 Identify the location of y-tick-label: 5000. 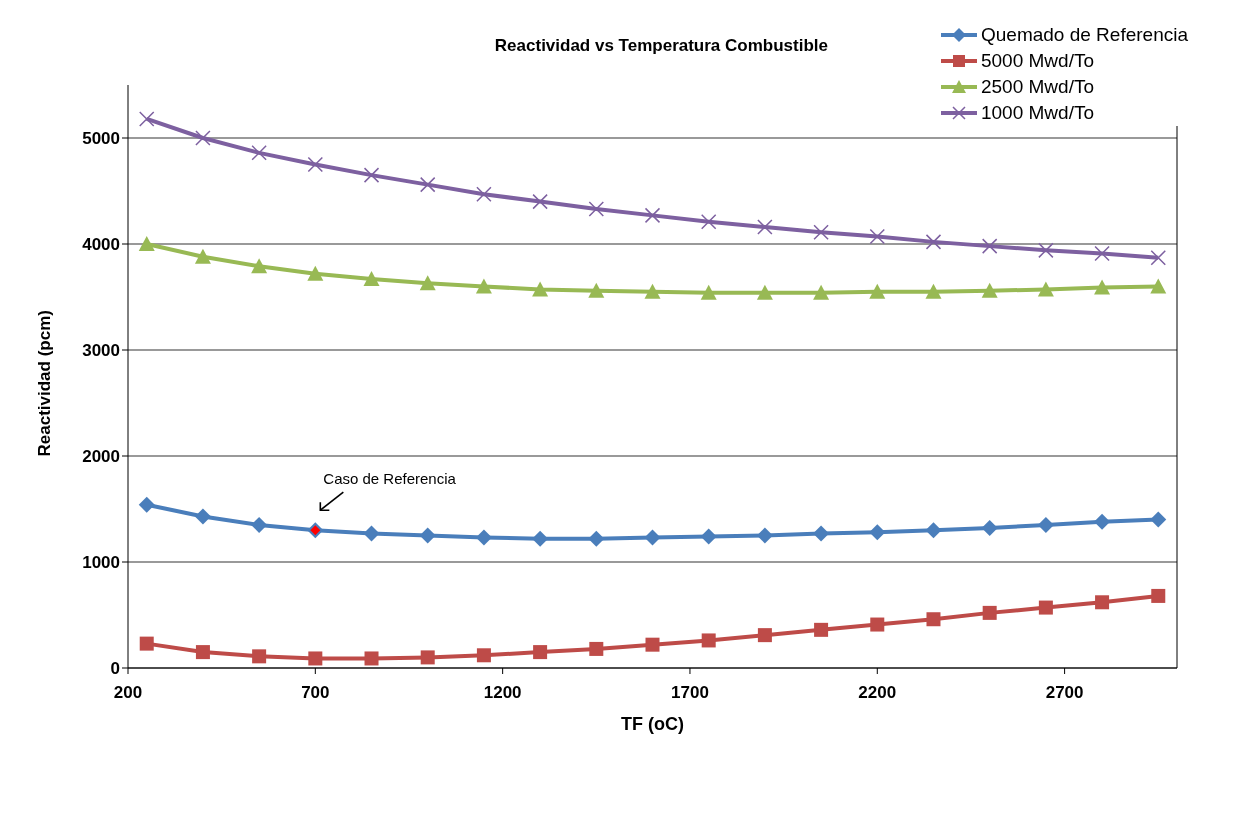
(101, 139).